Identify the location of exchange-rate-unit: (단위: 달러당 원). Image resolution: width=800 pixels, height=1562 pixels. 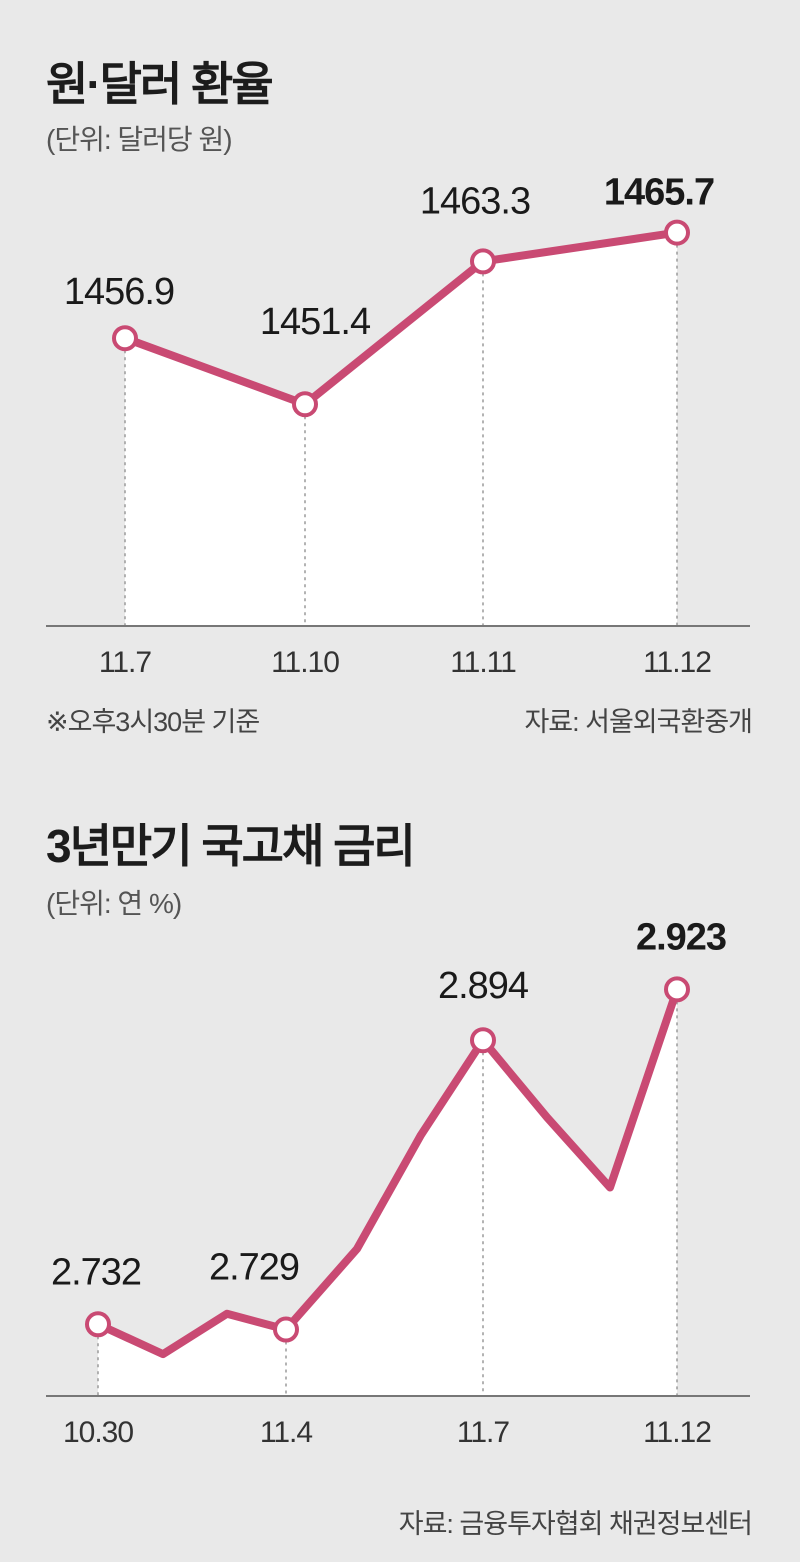
(139, 139).